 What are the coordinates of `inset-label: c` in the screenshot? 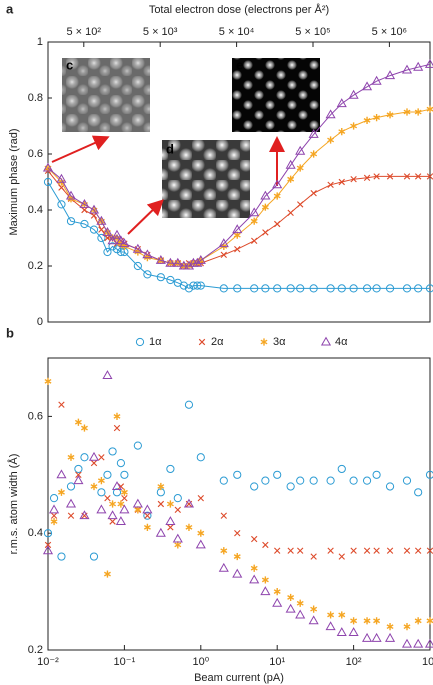 It's located at (69, 64).